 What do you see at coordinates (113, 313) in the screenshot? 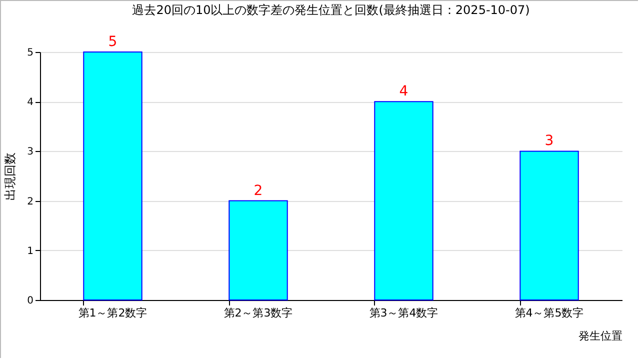
I see `x-tick-label: 第1～第2数字` at bounding box center [113, 313].